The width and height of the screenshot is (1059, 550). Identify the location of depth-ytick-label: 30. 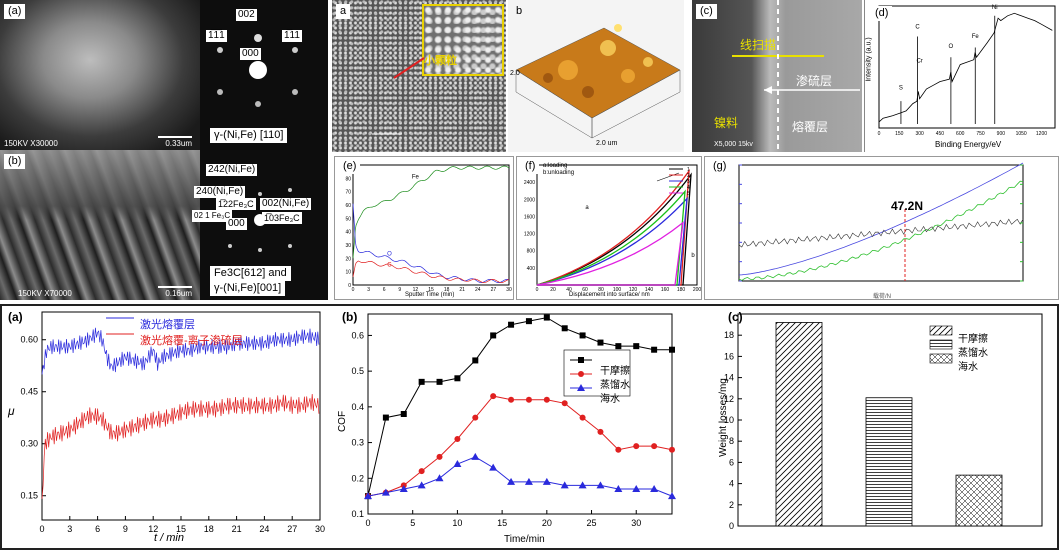
(348, 246).